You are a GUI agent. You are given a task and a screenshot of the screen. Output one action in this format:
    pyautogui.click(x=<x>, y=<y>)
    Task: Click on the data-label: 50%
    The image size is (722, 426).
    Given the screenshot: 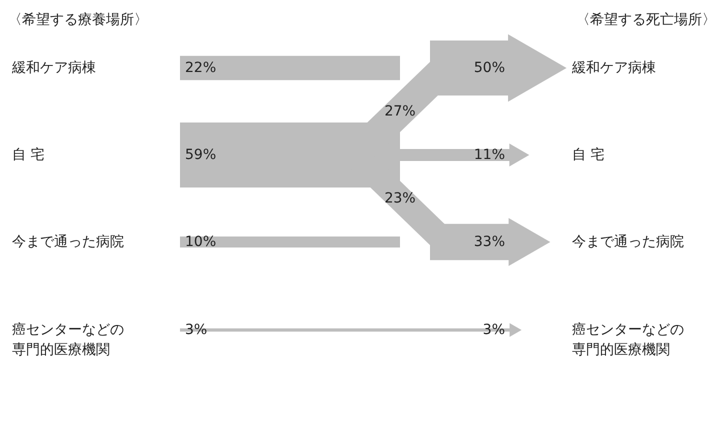 What is the action you would take?
    pyautogui.click(x=489, y=68)
    